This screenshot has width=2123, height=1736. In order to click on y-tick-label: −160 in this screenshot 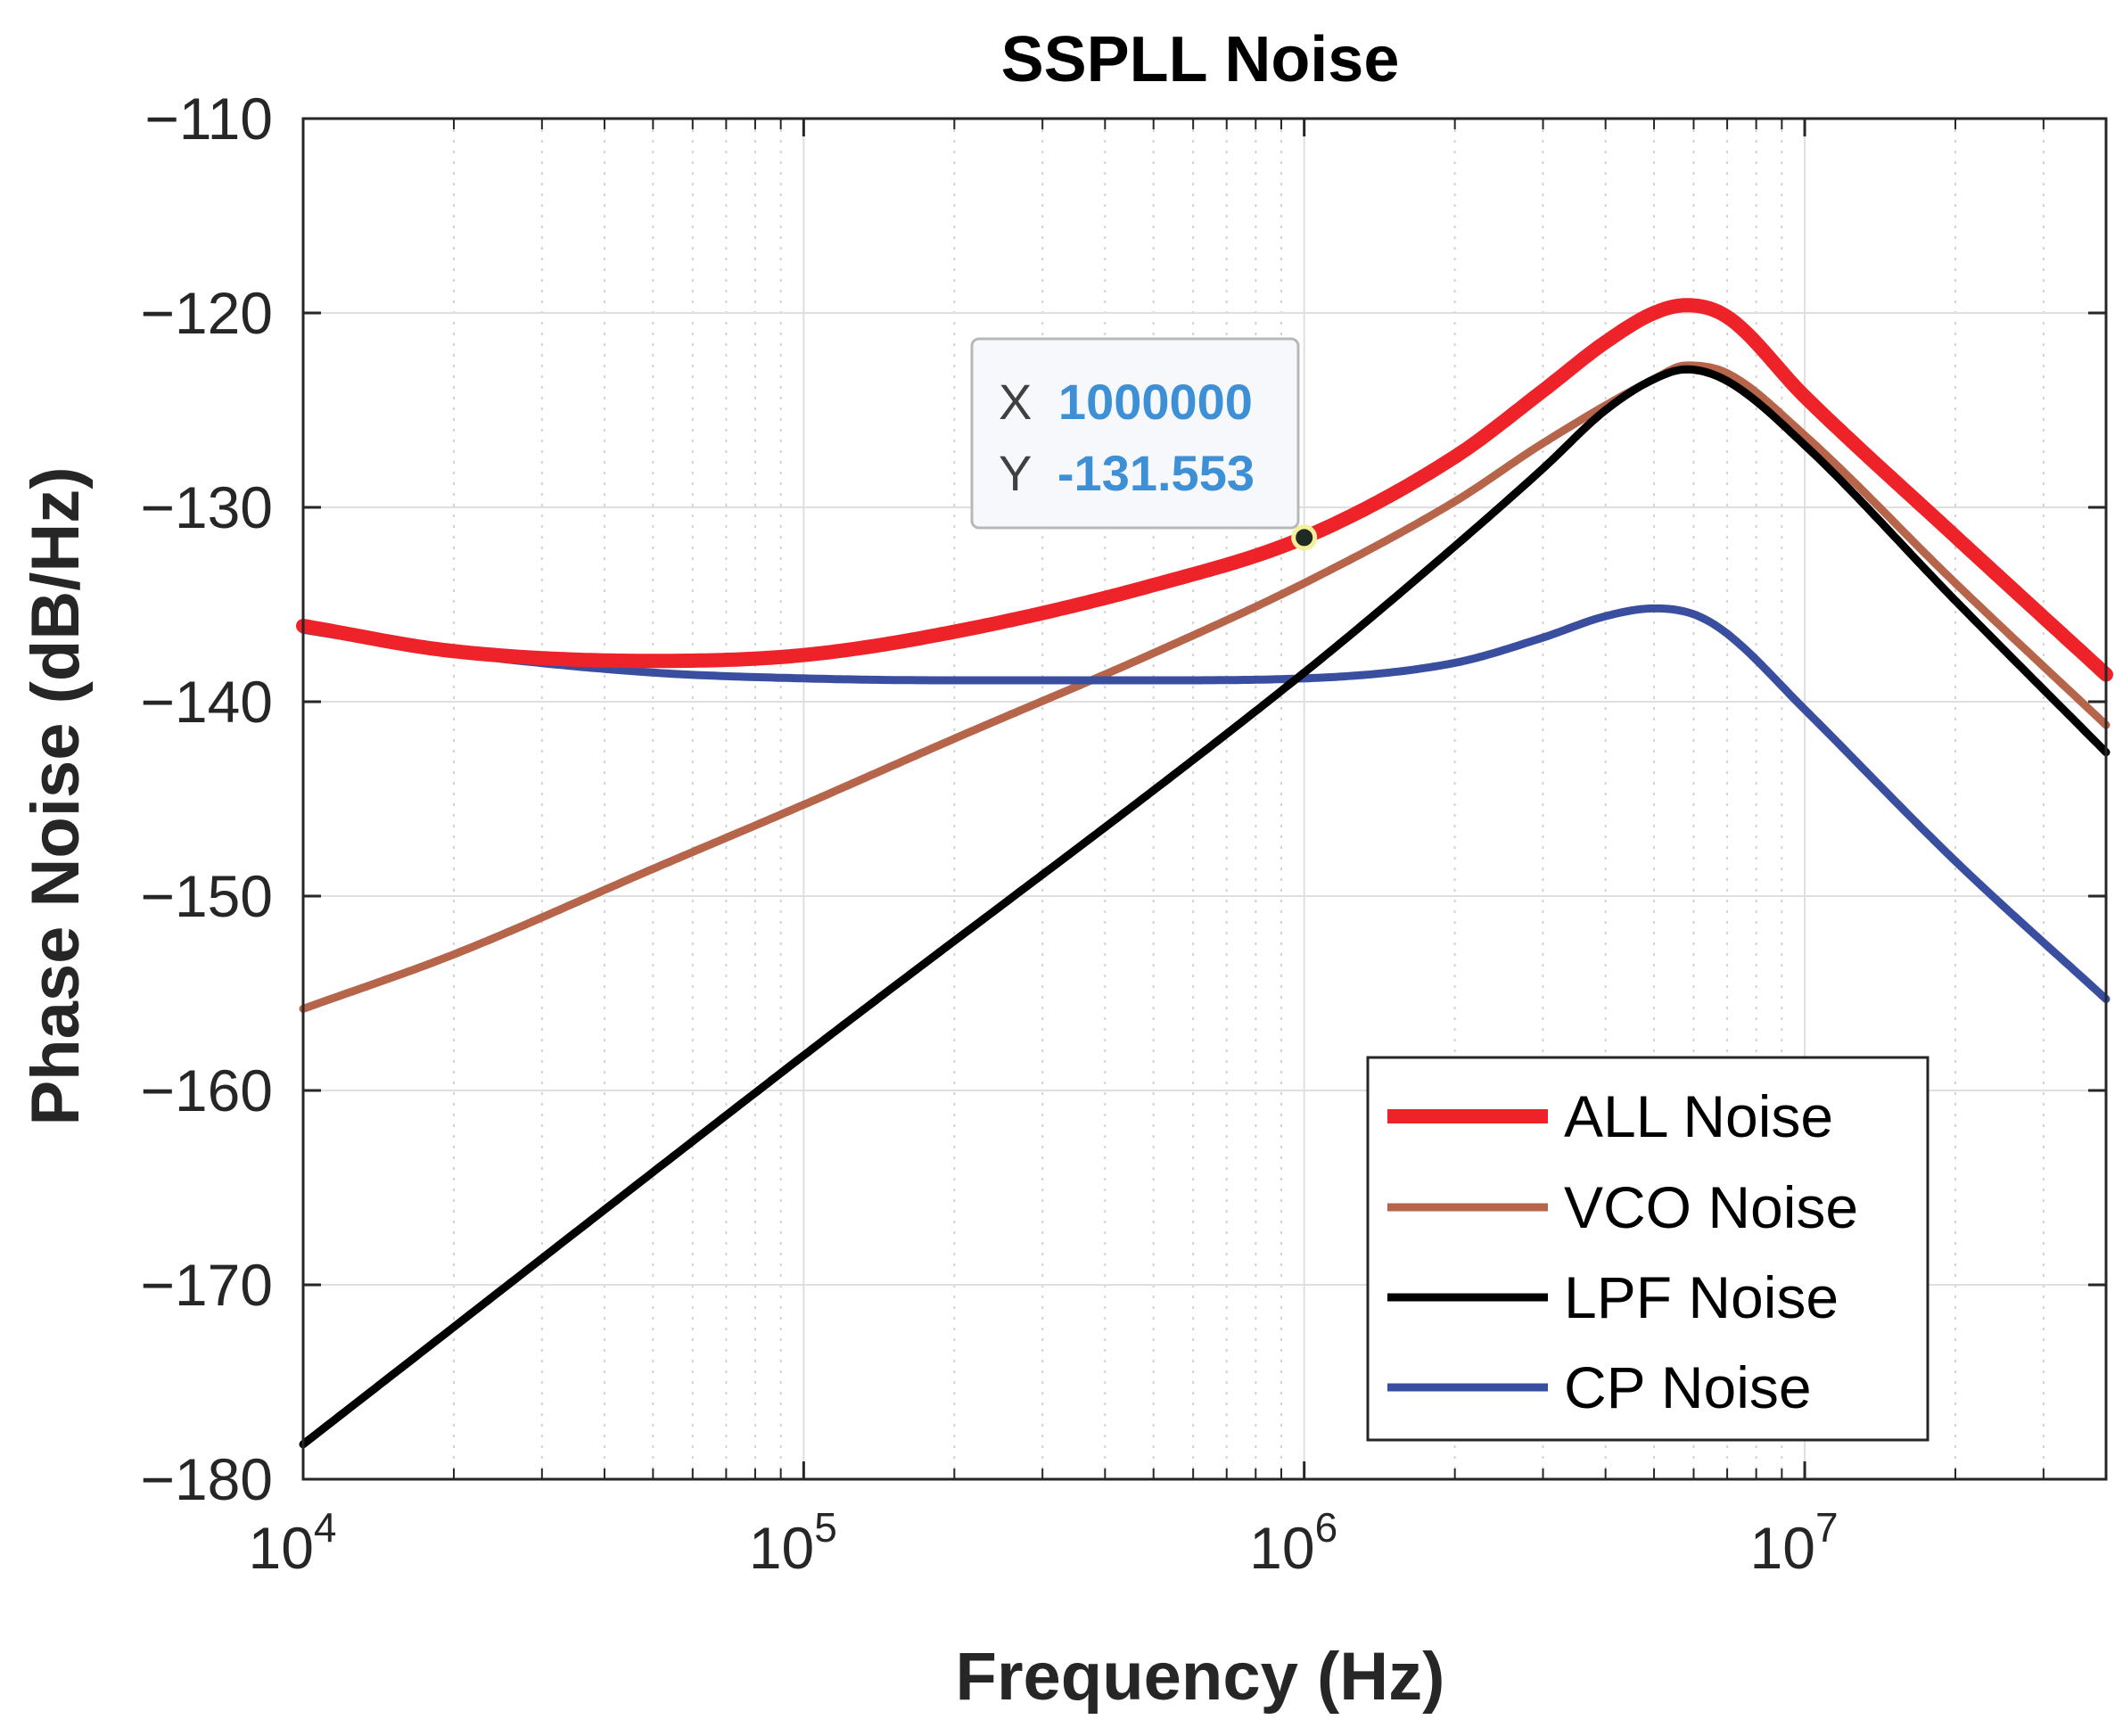, I will do `click(206, 1090)`.